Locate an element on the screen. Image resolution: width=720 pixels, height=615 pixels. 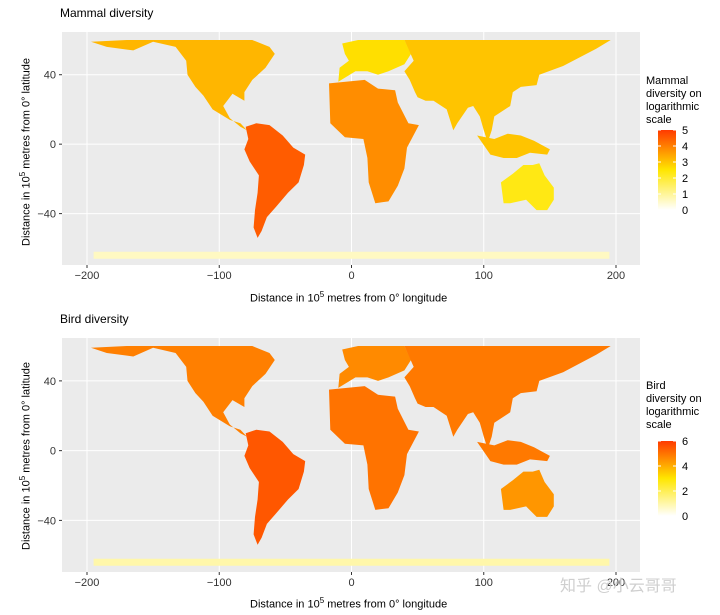
watermark: 知乎 @小云哥哥 is located at coordinates (618, 586).